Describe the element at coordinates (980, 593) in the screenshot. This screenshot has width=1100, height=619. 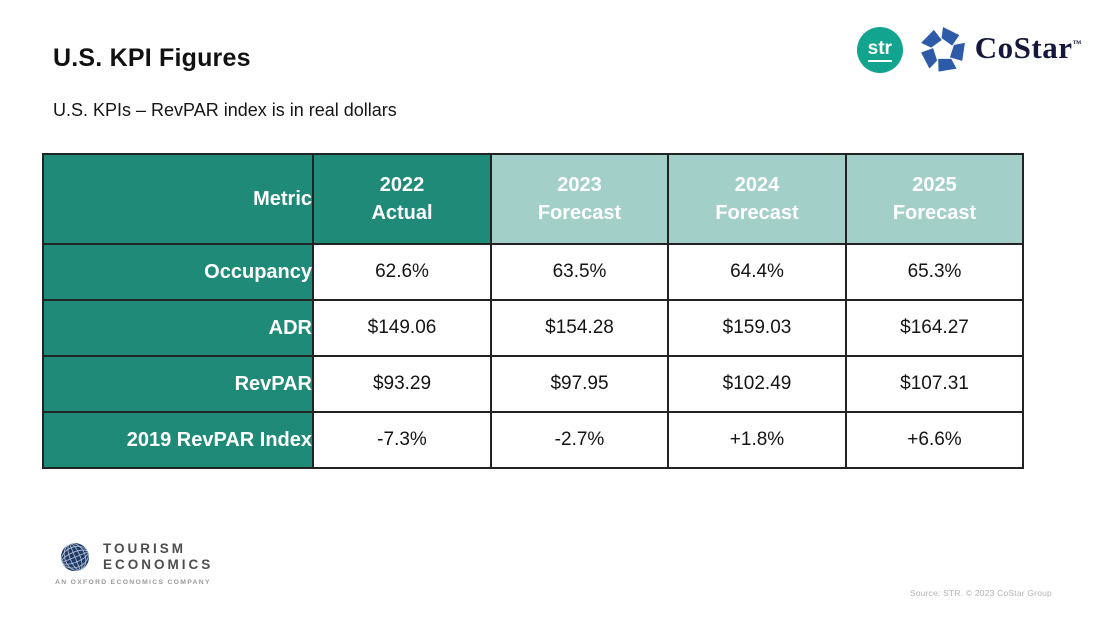
I see `source-note: Source: STR. © 2023 CoStar Group` at that location.